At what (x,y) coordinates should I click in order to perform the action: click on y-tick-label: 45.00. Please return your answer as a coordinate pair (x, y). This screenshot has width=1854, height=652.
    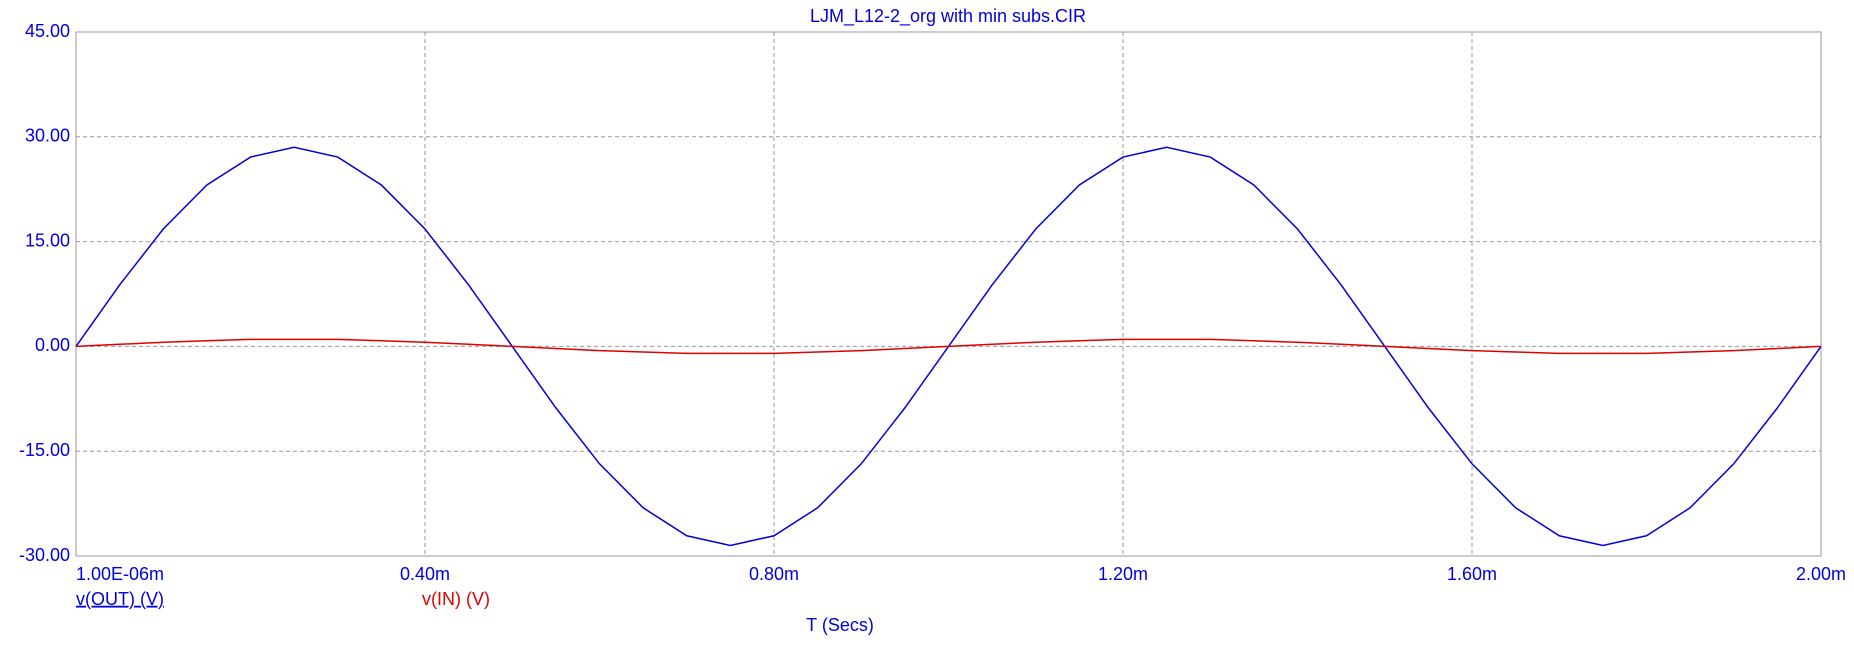
    Looking at the image, I should click on (47, 31).